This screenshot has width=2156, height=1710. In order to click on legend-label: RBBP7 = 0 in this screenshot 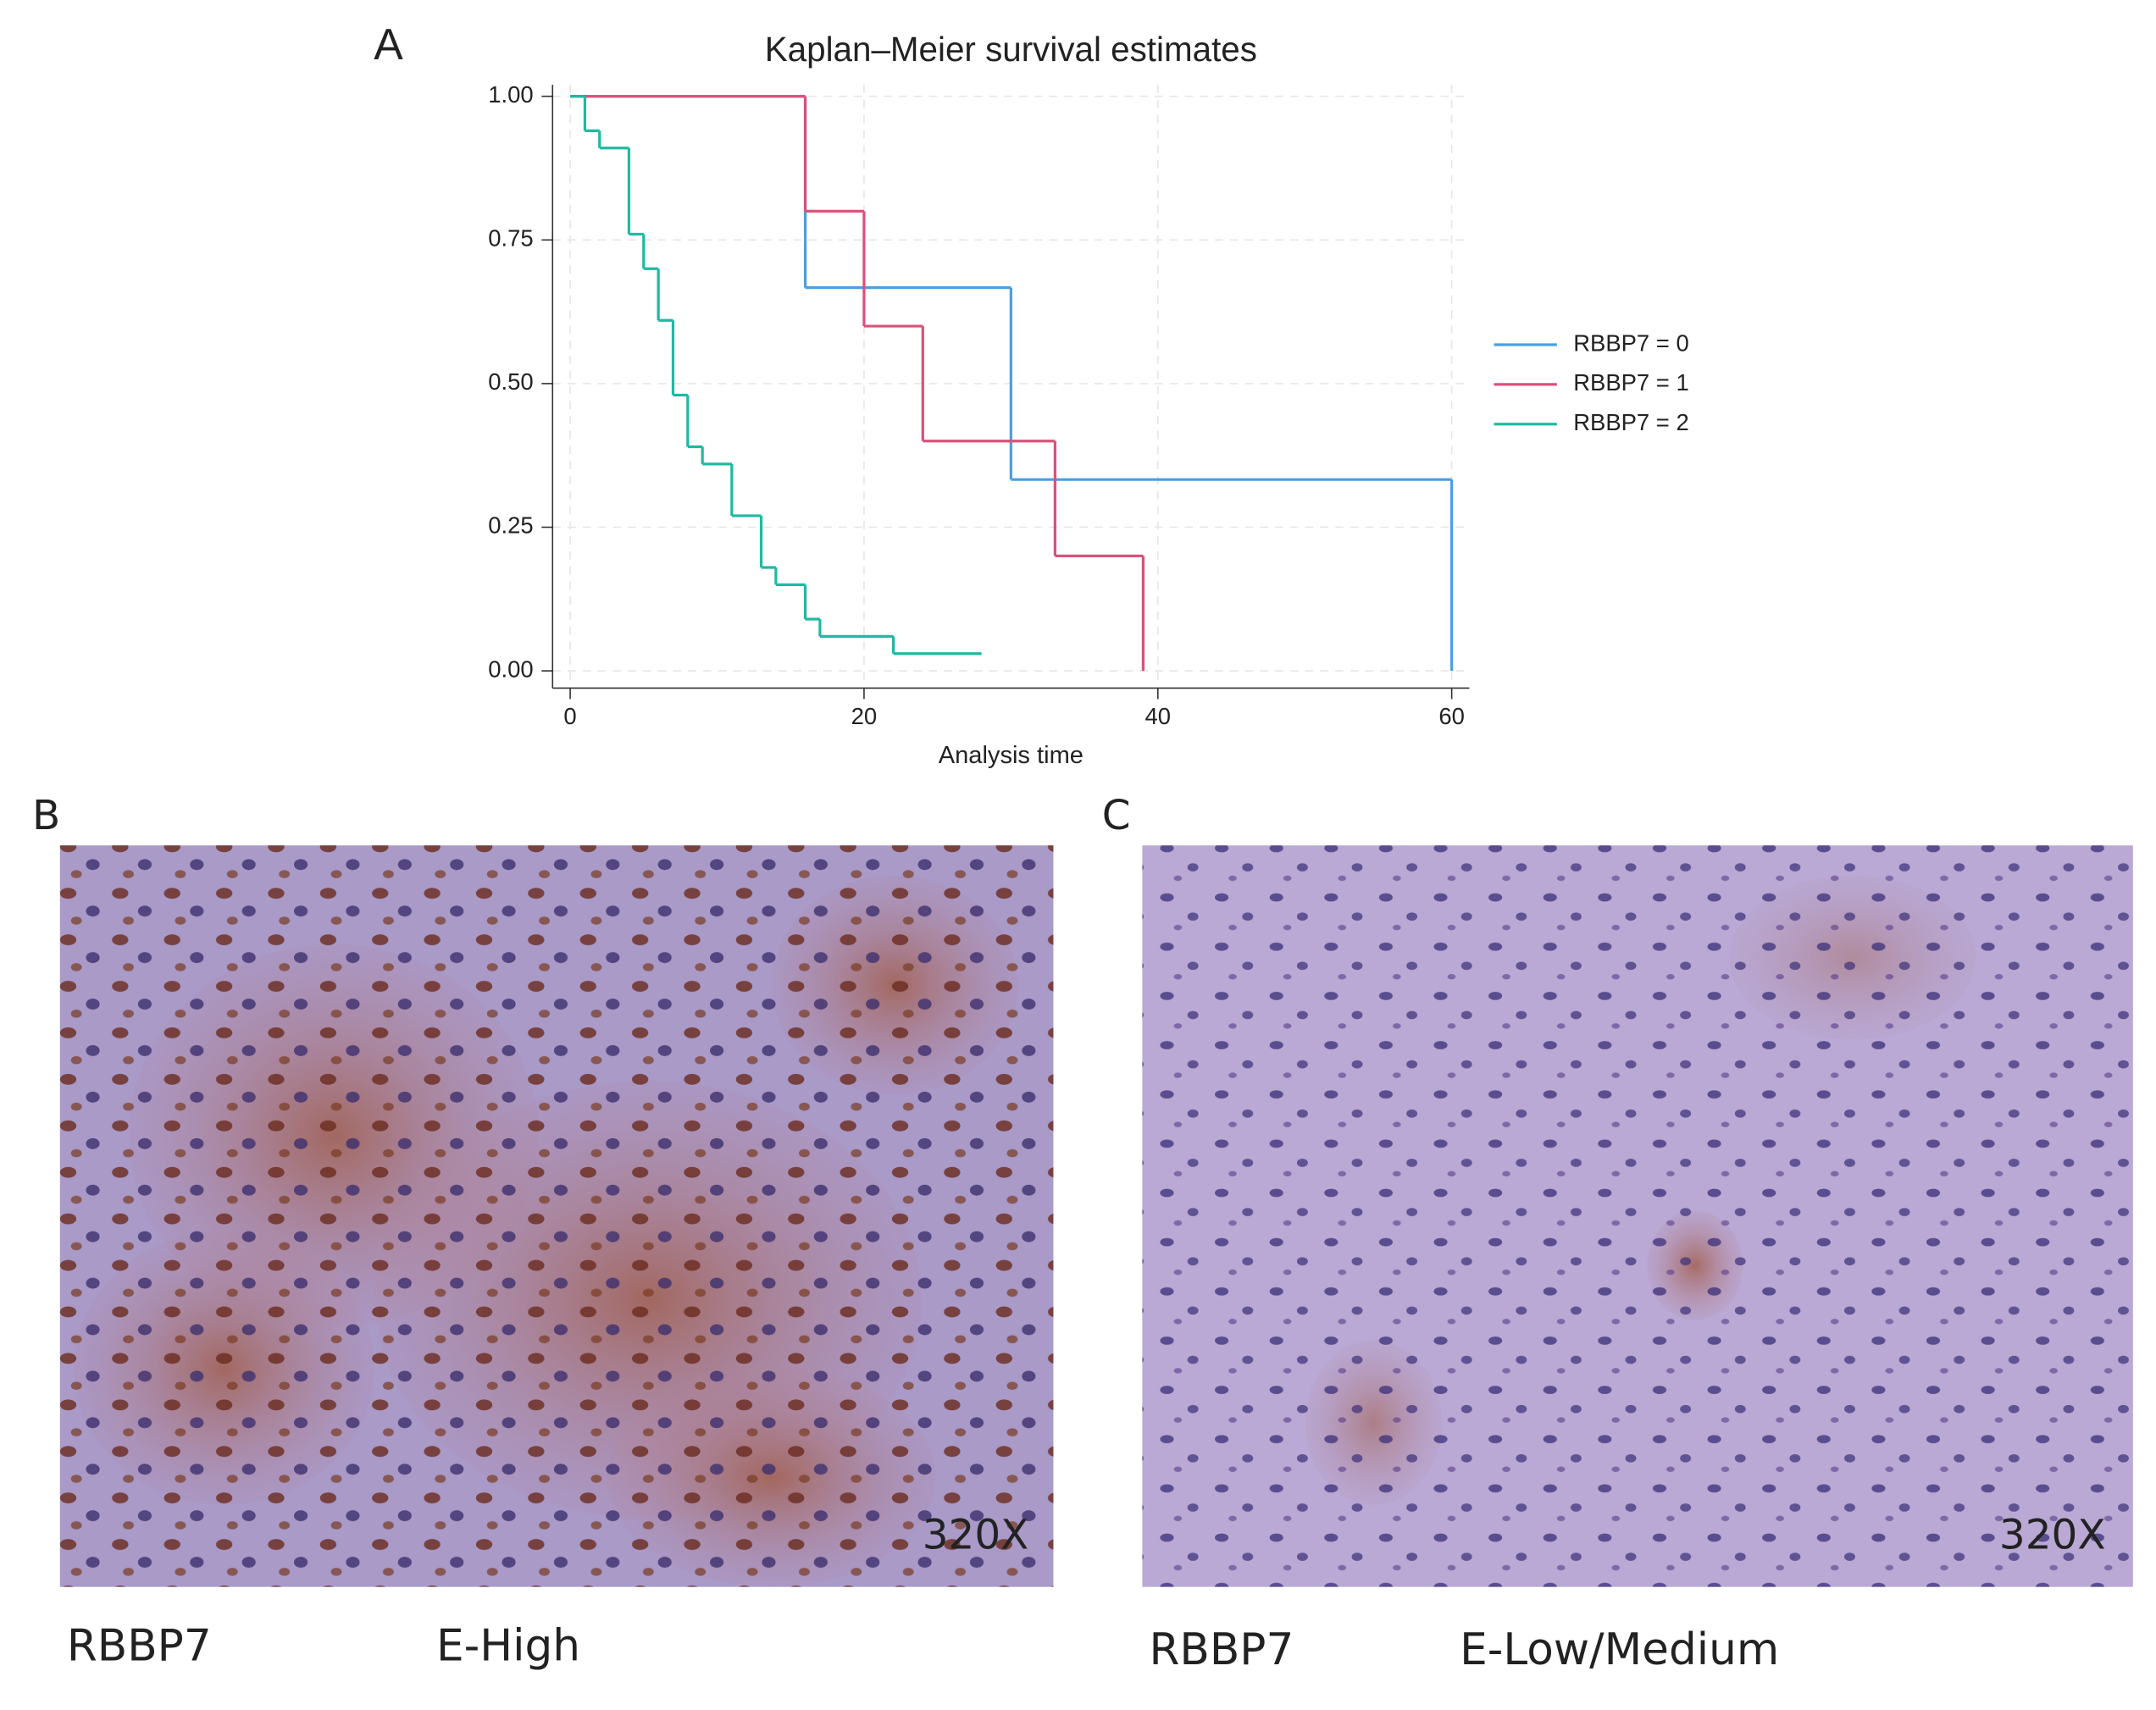, I will do `click(1631, 342)`.